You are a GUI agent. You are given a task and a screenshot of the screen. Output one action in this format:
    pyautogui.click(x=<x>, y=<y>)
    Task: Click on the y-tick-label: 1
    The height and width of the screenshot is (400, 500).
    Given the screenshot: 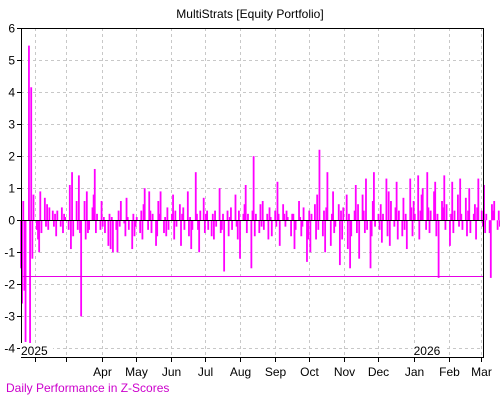 What is the action you would take?
    pyautogui.click(x=11, y=189)
    